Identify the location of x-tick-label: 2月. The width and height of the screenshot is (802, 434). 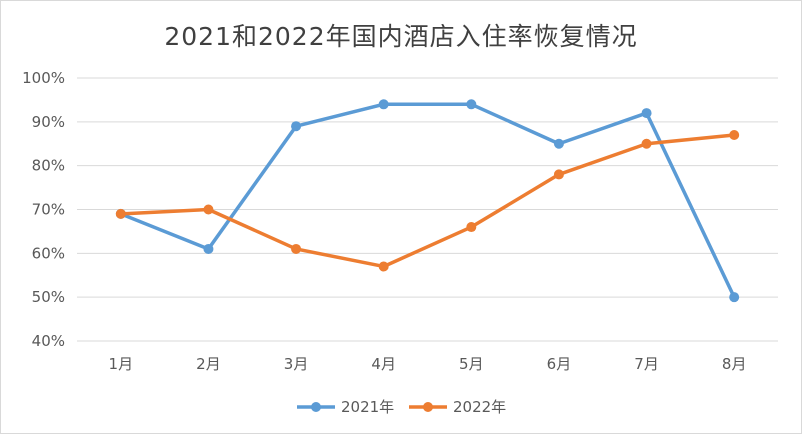
(208, 364).